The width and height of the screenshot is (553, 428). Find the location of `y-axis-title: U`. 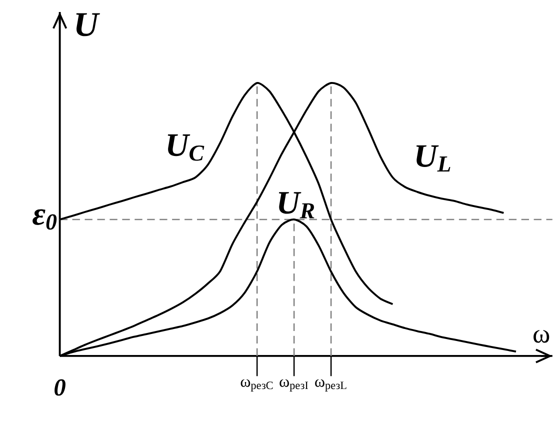

y-axis-title: U is located at coordinates (88, 24).